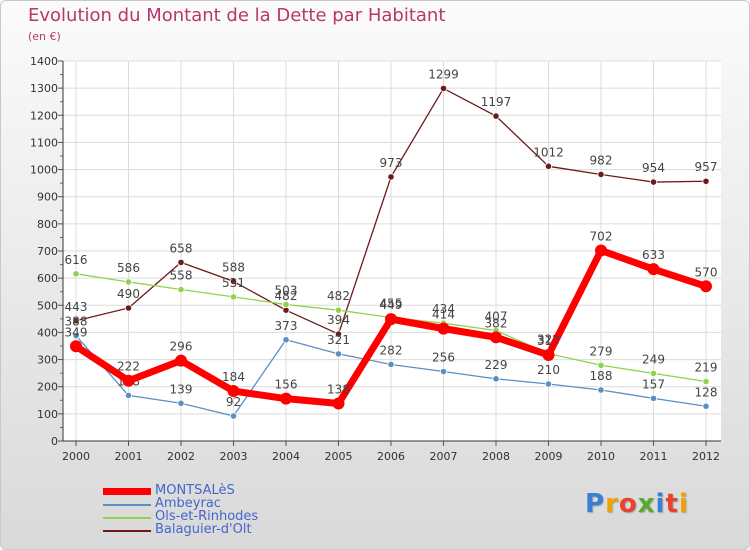  I want to click on data-label-ambeyrac: 373, so click(286, 326).